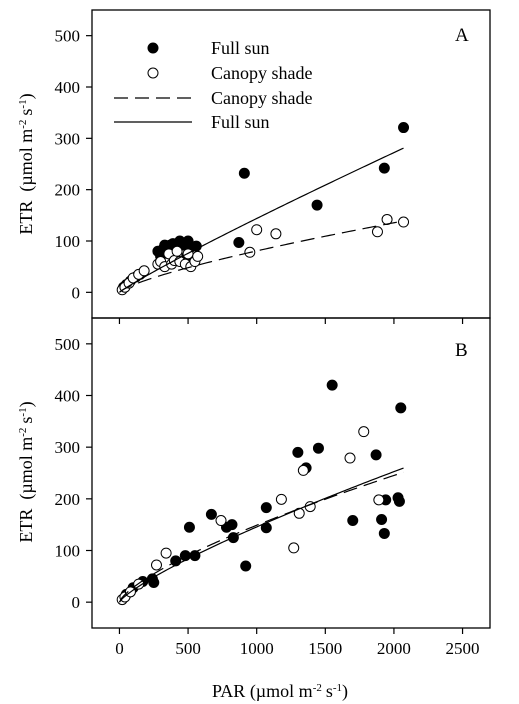  I want to click on panel-b-full-sun-fit-line, so click(261, 535).